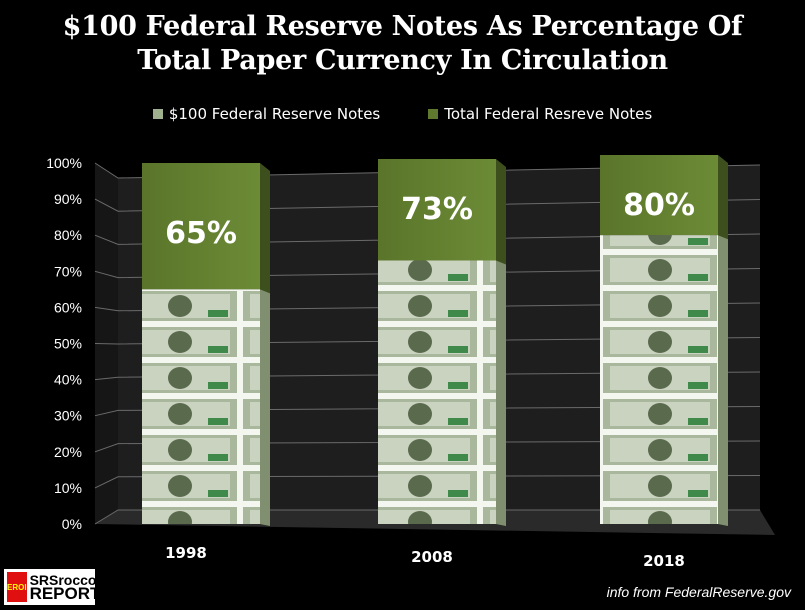  I want to click on y-tick-label: 30%, so click(68, 416).